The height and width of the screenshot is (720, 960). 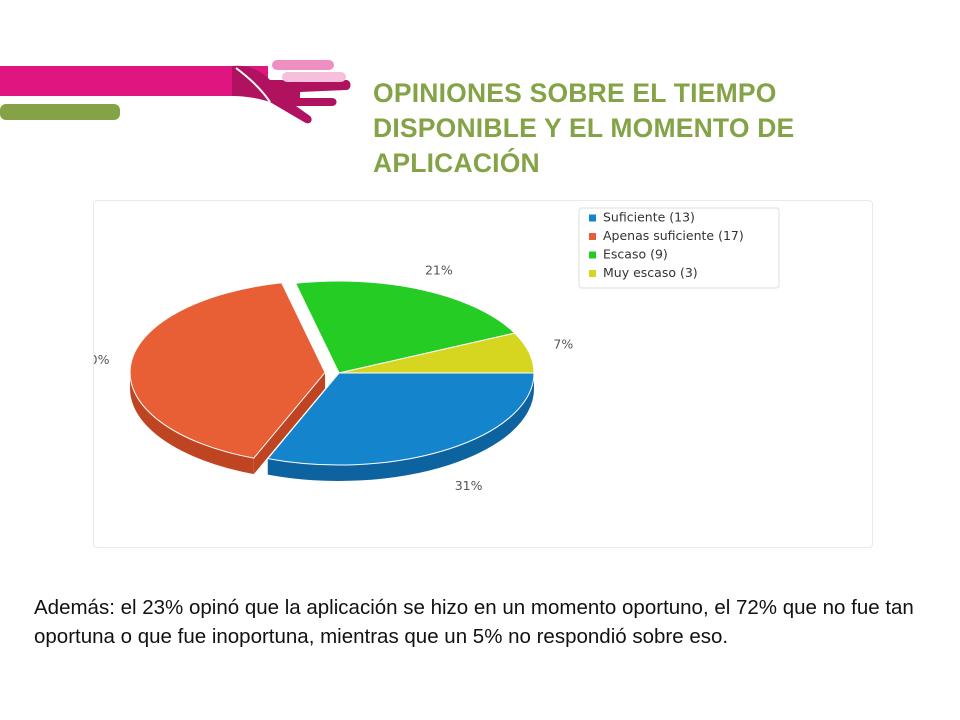 What do you see at coordinates (289, 423) in the screenshot?
I see `pie-slice-face` at bounding box center [289, 423].